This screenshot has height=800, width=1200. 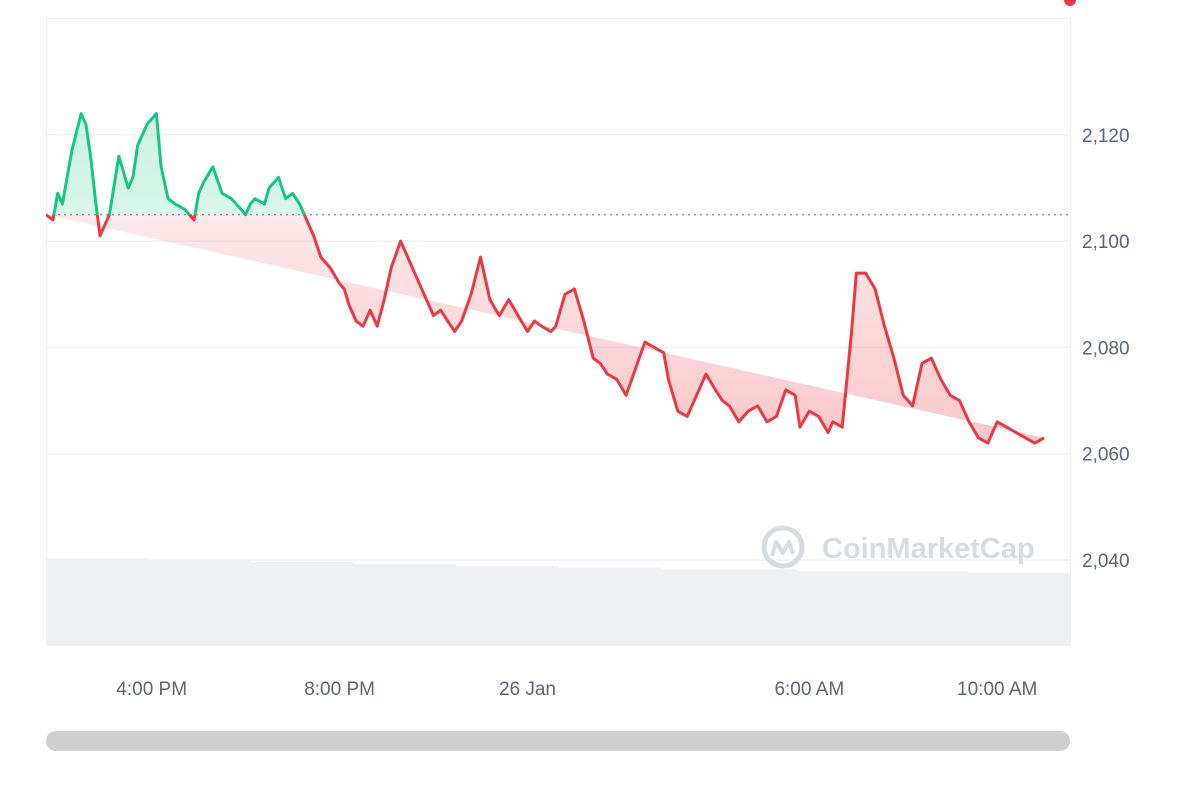 I want to click on x-axis-labels: 4:00 PM 8:00 PM 26 Jan 6:00 AM 10:00 AM, so click(x=576, y=689).